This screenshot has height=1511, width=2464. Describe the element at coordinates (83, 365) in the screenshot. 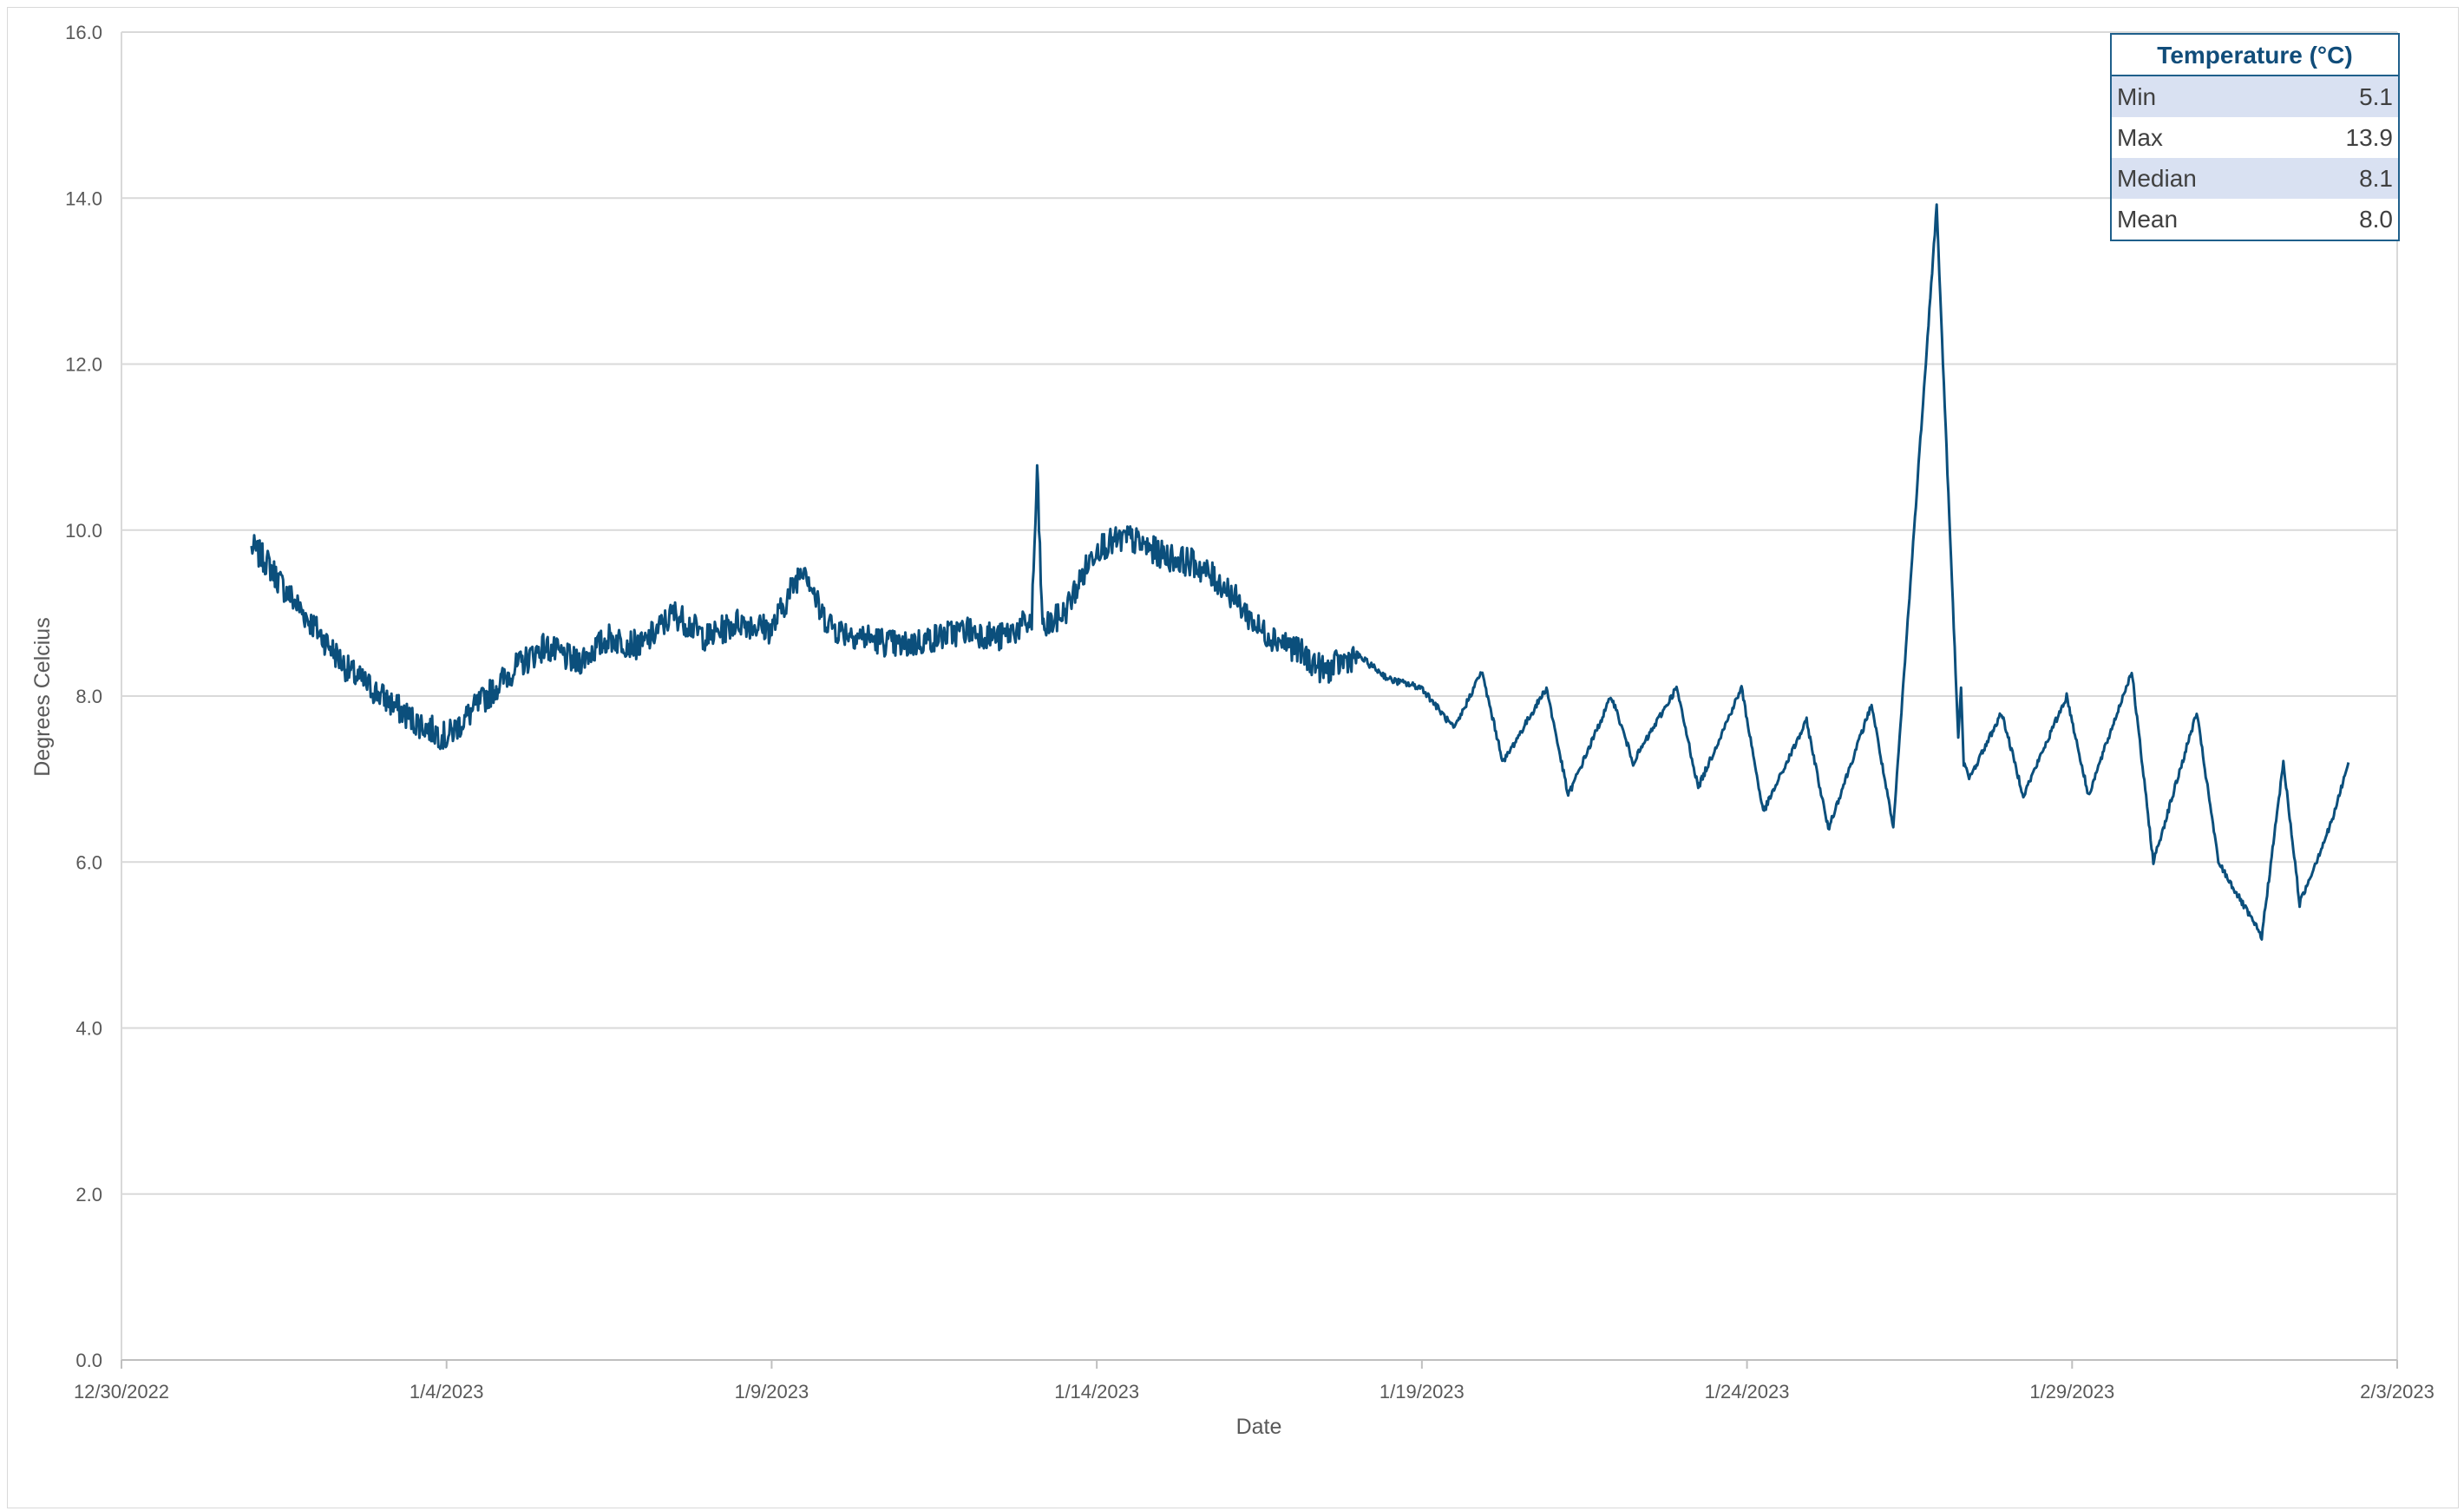

I see `y-tick-label: 12.0` at that location.